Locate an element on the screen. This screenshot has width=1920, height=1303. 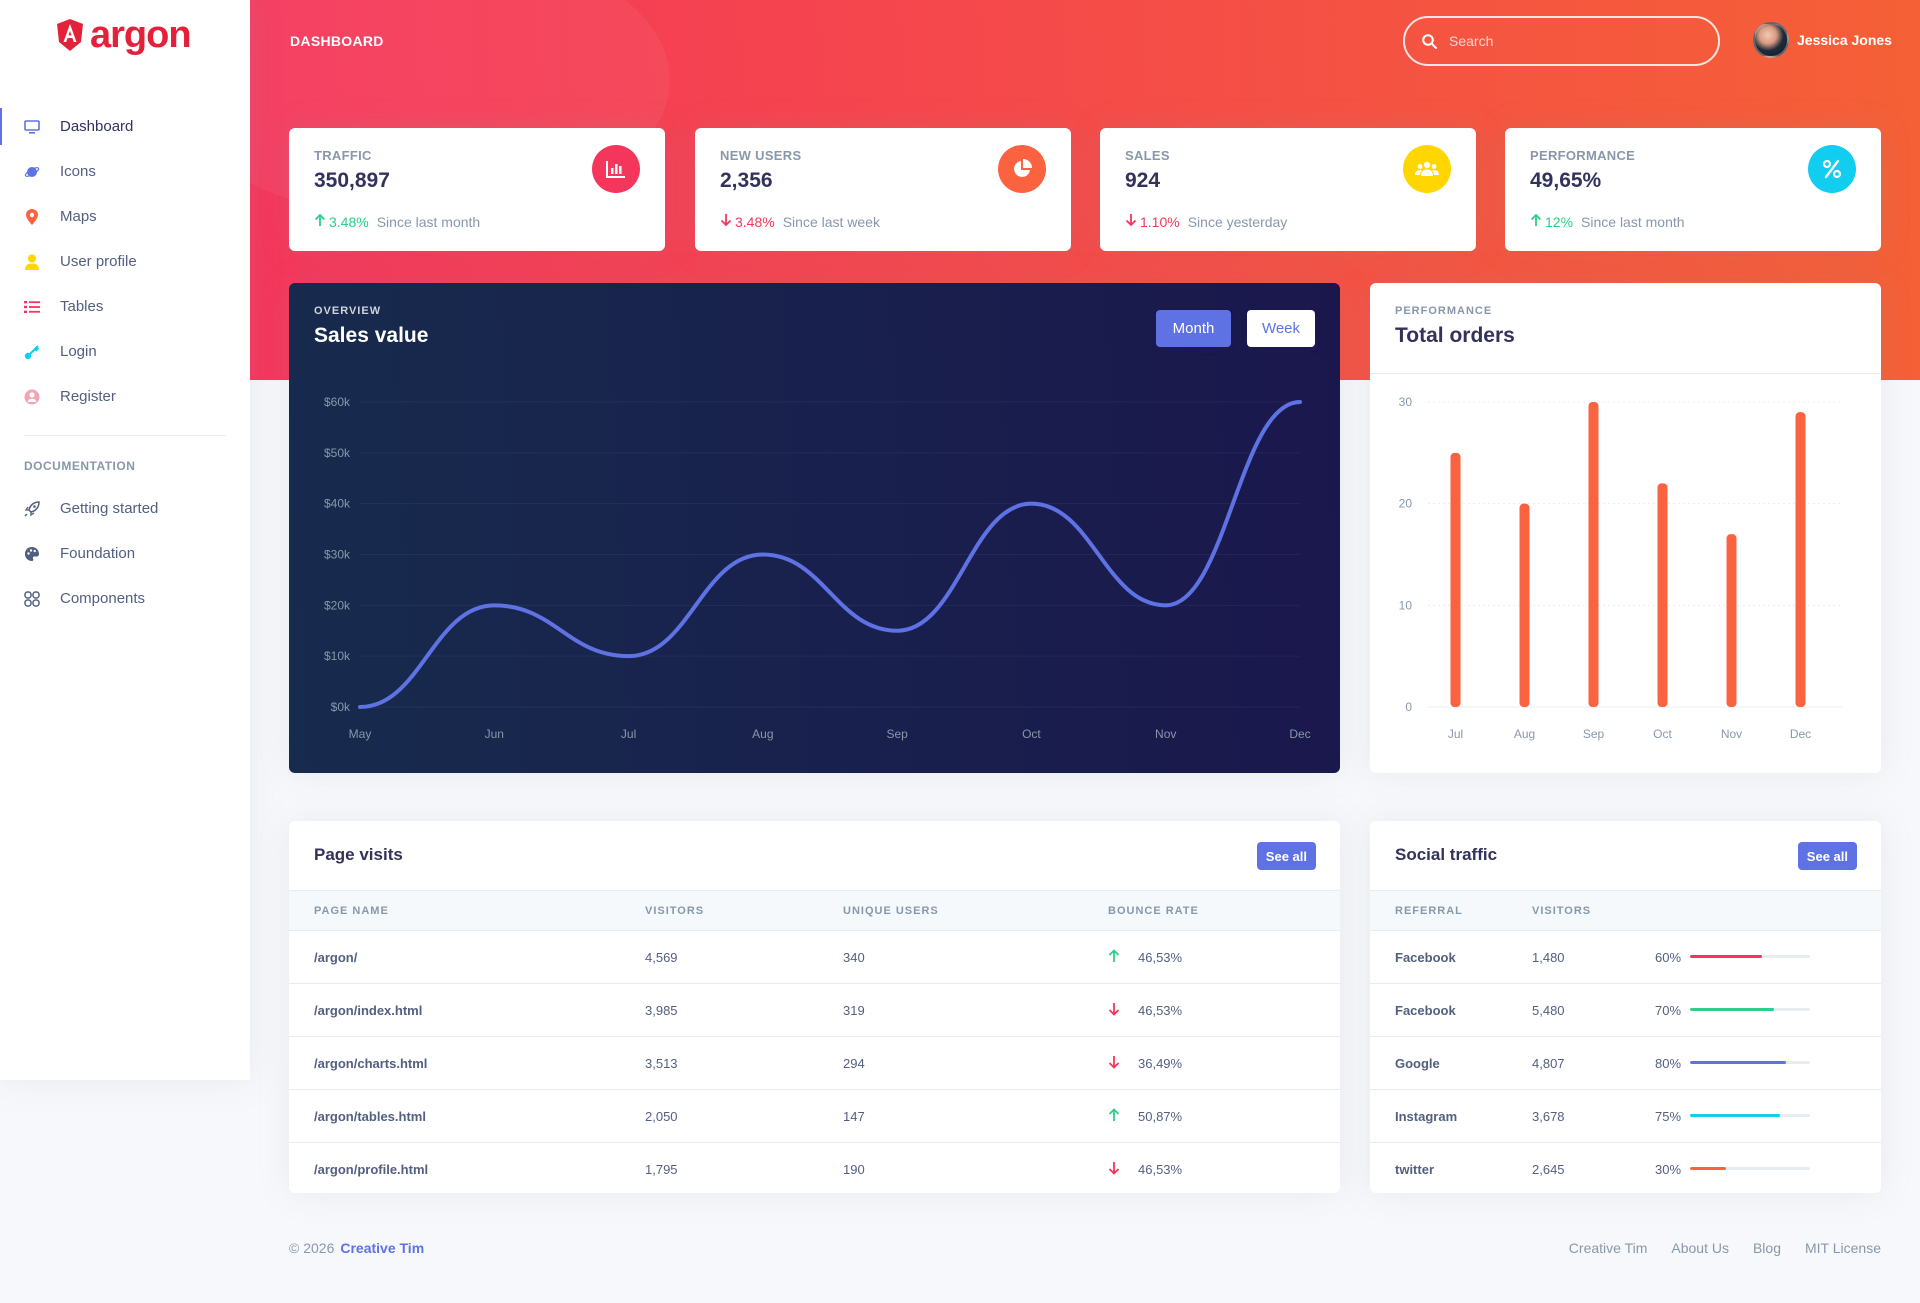
month-button: Month is located at coordinates (1193, 328).